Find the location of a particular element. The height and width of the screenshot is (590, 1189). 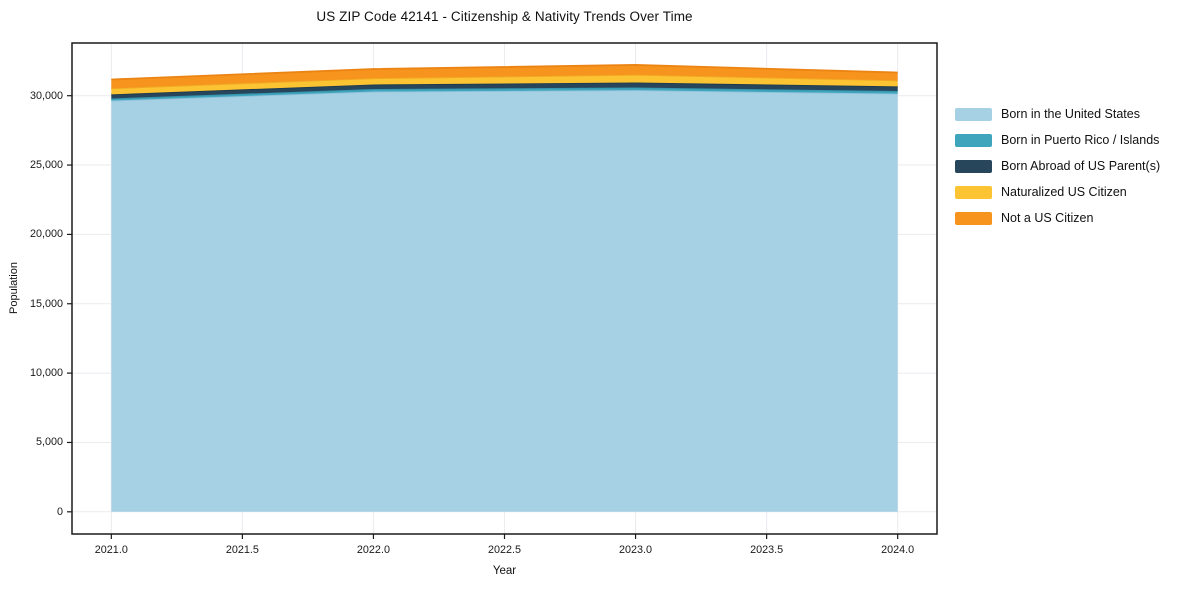

legend-label: Born Abroad of US Parent(s) is located at coordinates (1081, 166).